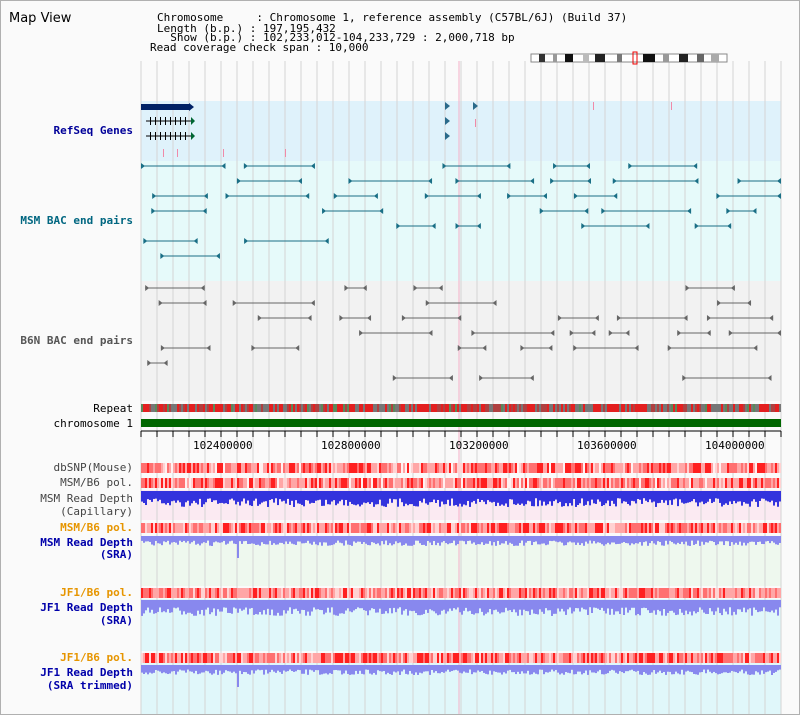 The width and height of the screenshot is (800, 715). I want to click on track-label-msm-bac: MSM BAC end pairs, so click(76, 220).